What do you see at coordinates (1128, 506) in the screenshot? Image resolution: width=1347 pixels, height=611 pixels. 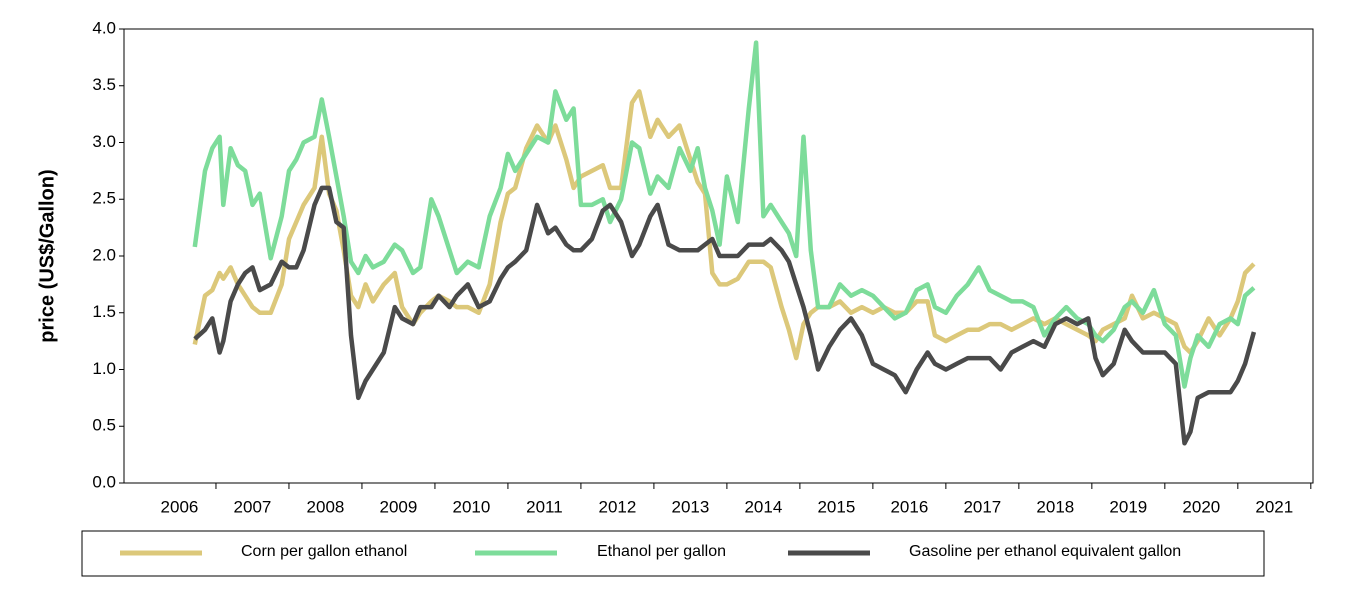 I see `x-tick-label: 2019` at bounding box center [1128, 506].